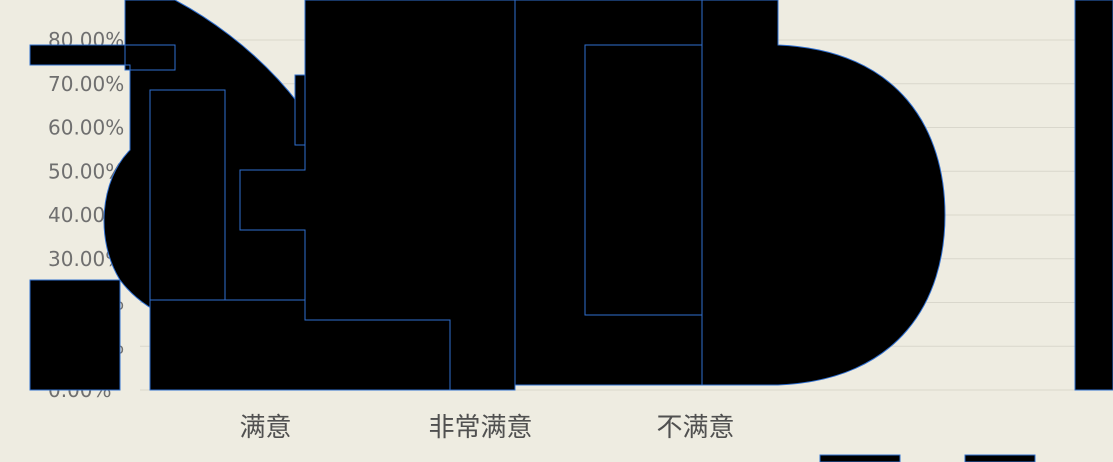 This screenshot has height=462, width=1113. What do you see at coordinates (1093, 195) in the screenshot?
I see `overlay-shape-right` at bounding box center [1093, 195].